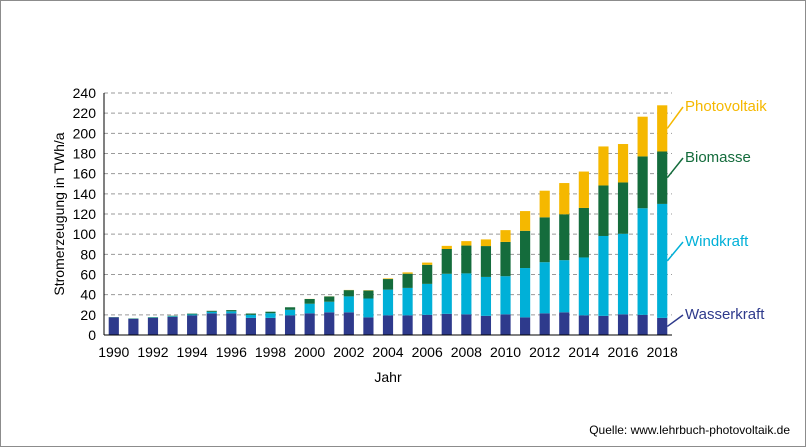  What do you see at coordinates (564, 286) in the screenshot?
I see `bar-windkraft-2013` at bounding box center [564, 286].